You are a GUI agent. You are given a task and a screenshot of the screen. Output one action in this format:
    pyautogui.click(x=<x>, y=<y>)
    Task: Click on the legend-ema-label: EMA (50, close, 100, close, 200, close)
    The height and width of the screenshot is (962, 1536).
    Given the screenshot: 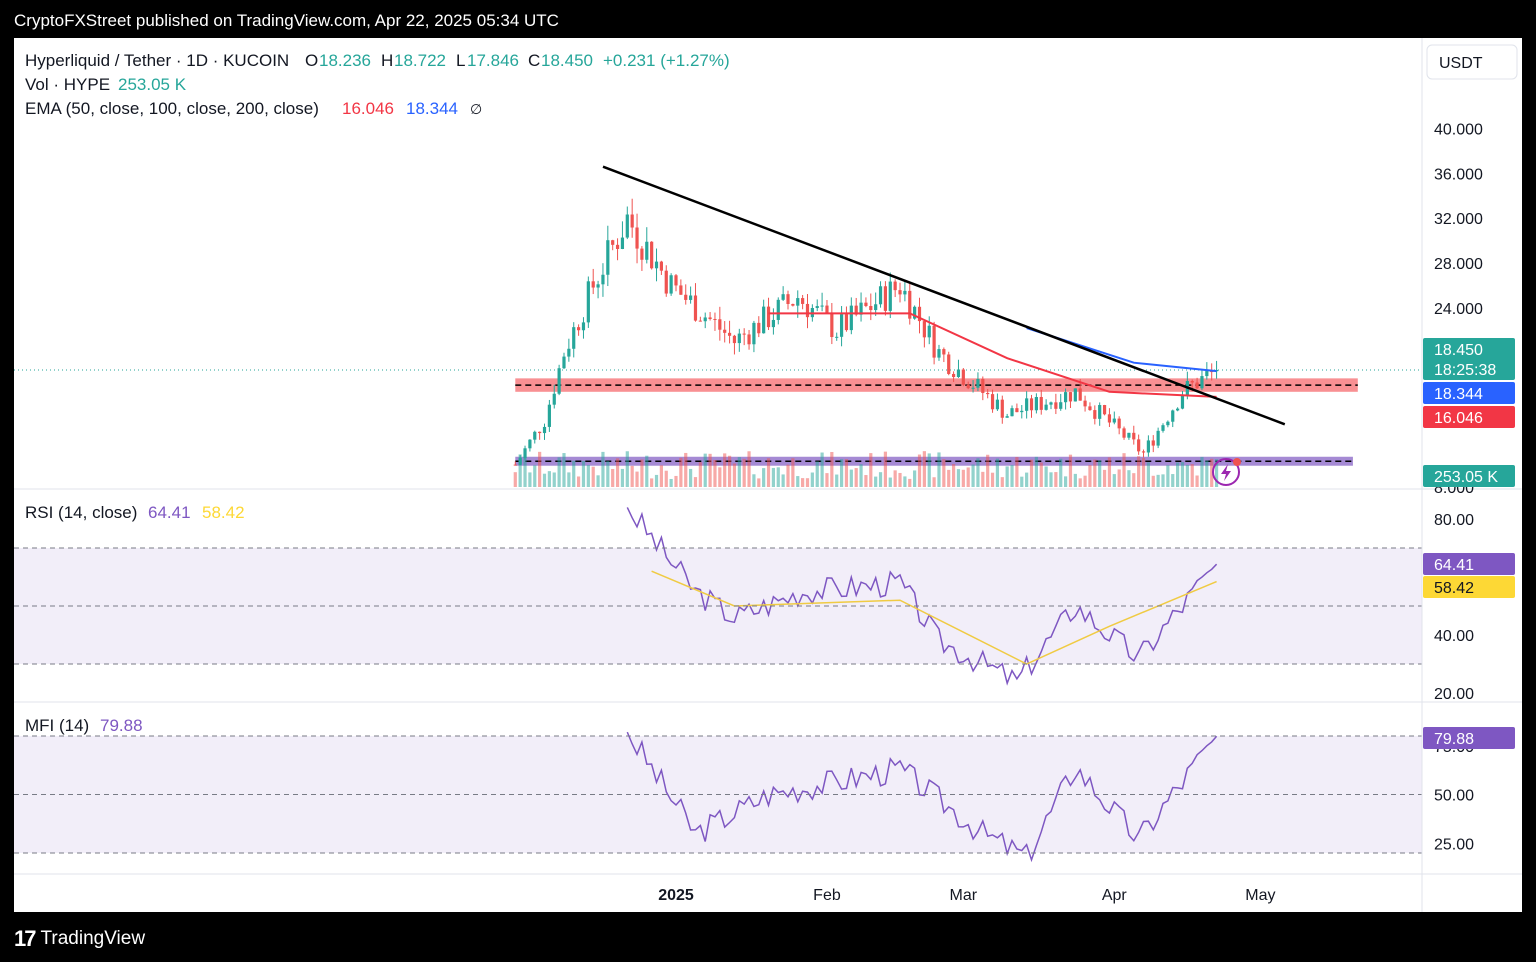 What is the action you would take?
    pyautogui.click(x=172, y=108)
    